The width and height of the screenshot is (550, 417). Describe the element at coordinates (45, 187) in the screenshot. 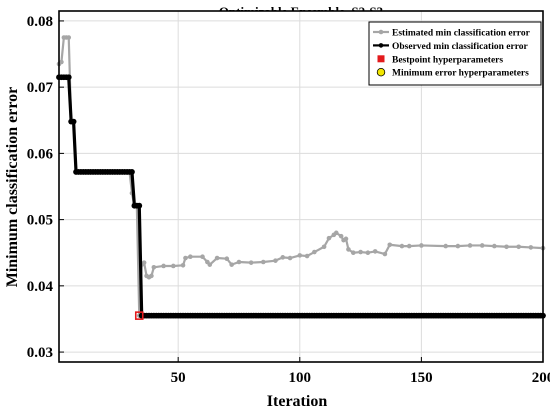

I see `y-axis-ticks: 0.03 0.04 0.05 0.06 0.07 0.08` at that location.